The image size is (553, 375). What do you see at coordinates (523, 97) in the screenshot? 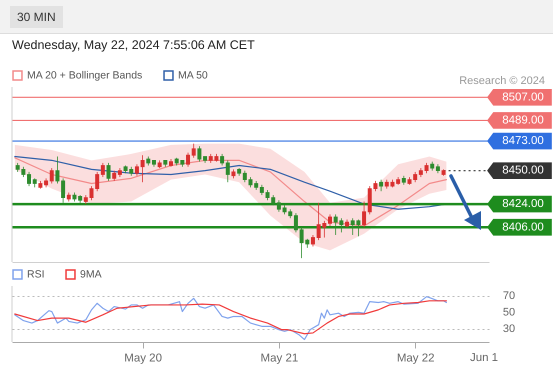
I see `y-tick-label: 8507.00` at bounding box center [523, 97].